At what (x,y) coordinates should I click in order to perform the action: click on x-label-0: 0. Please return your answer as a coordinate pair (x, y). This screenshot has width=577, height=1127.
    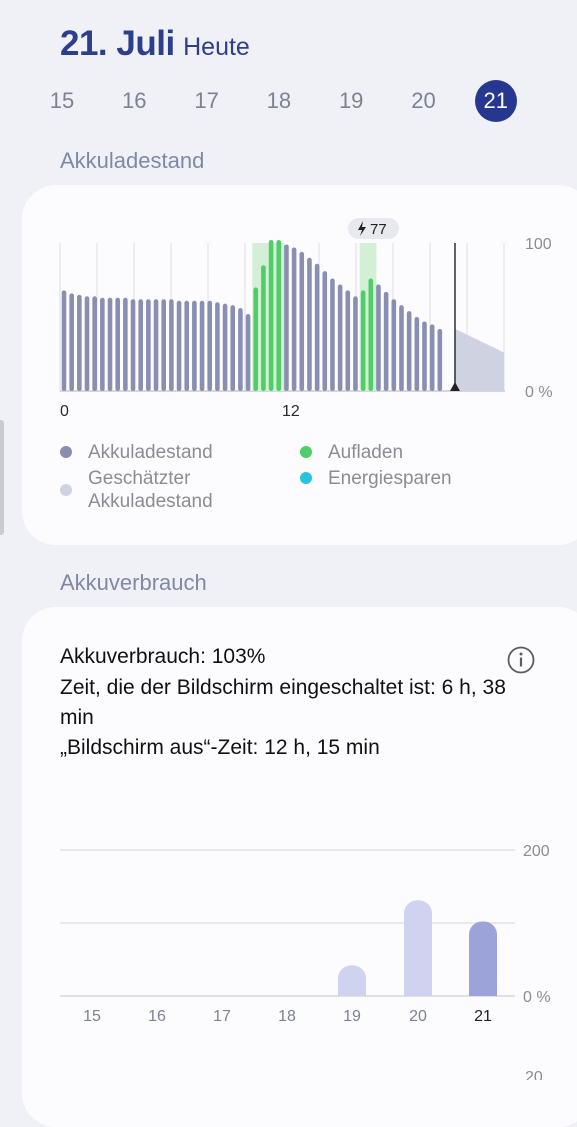
    Looking at the image, I should click on (64, 411).